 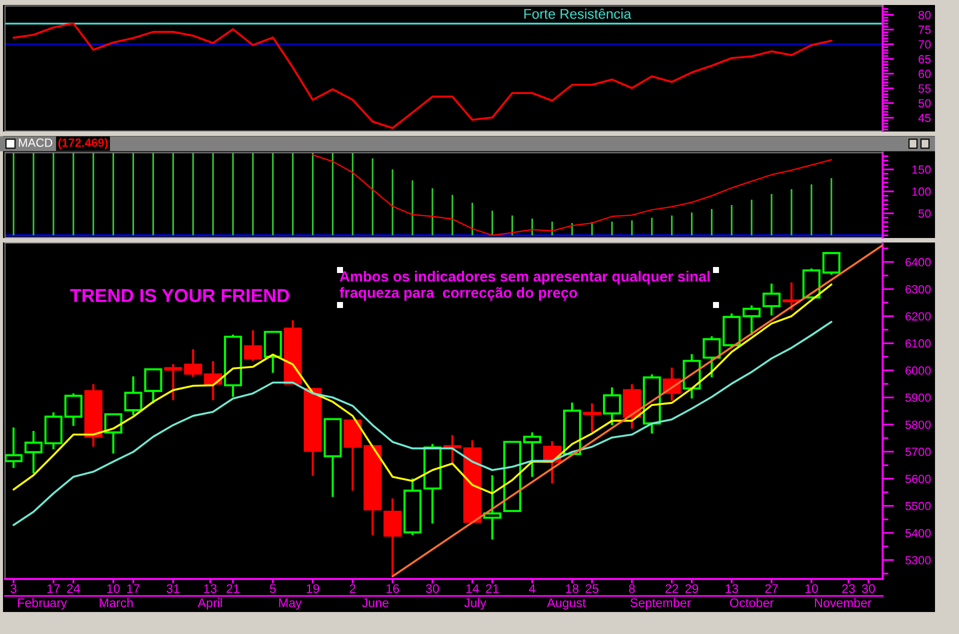 I want to click on x-tick-label: 5, so click(x=273, y=589).